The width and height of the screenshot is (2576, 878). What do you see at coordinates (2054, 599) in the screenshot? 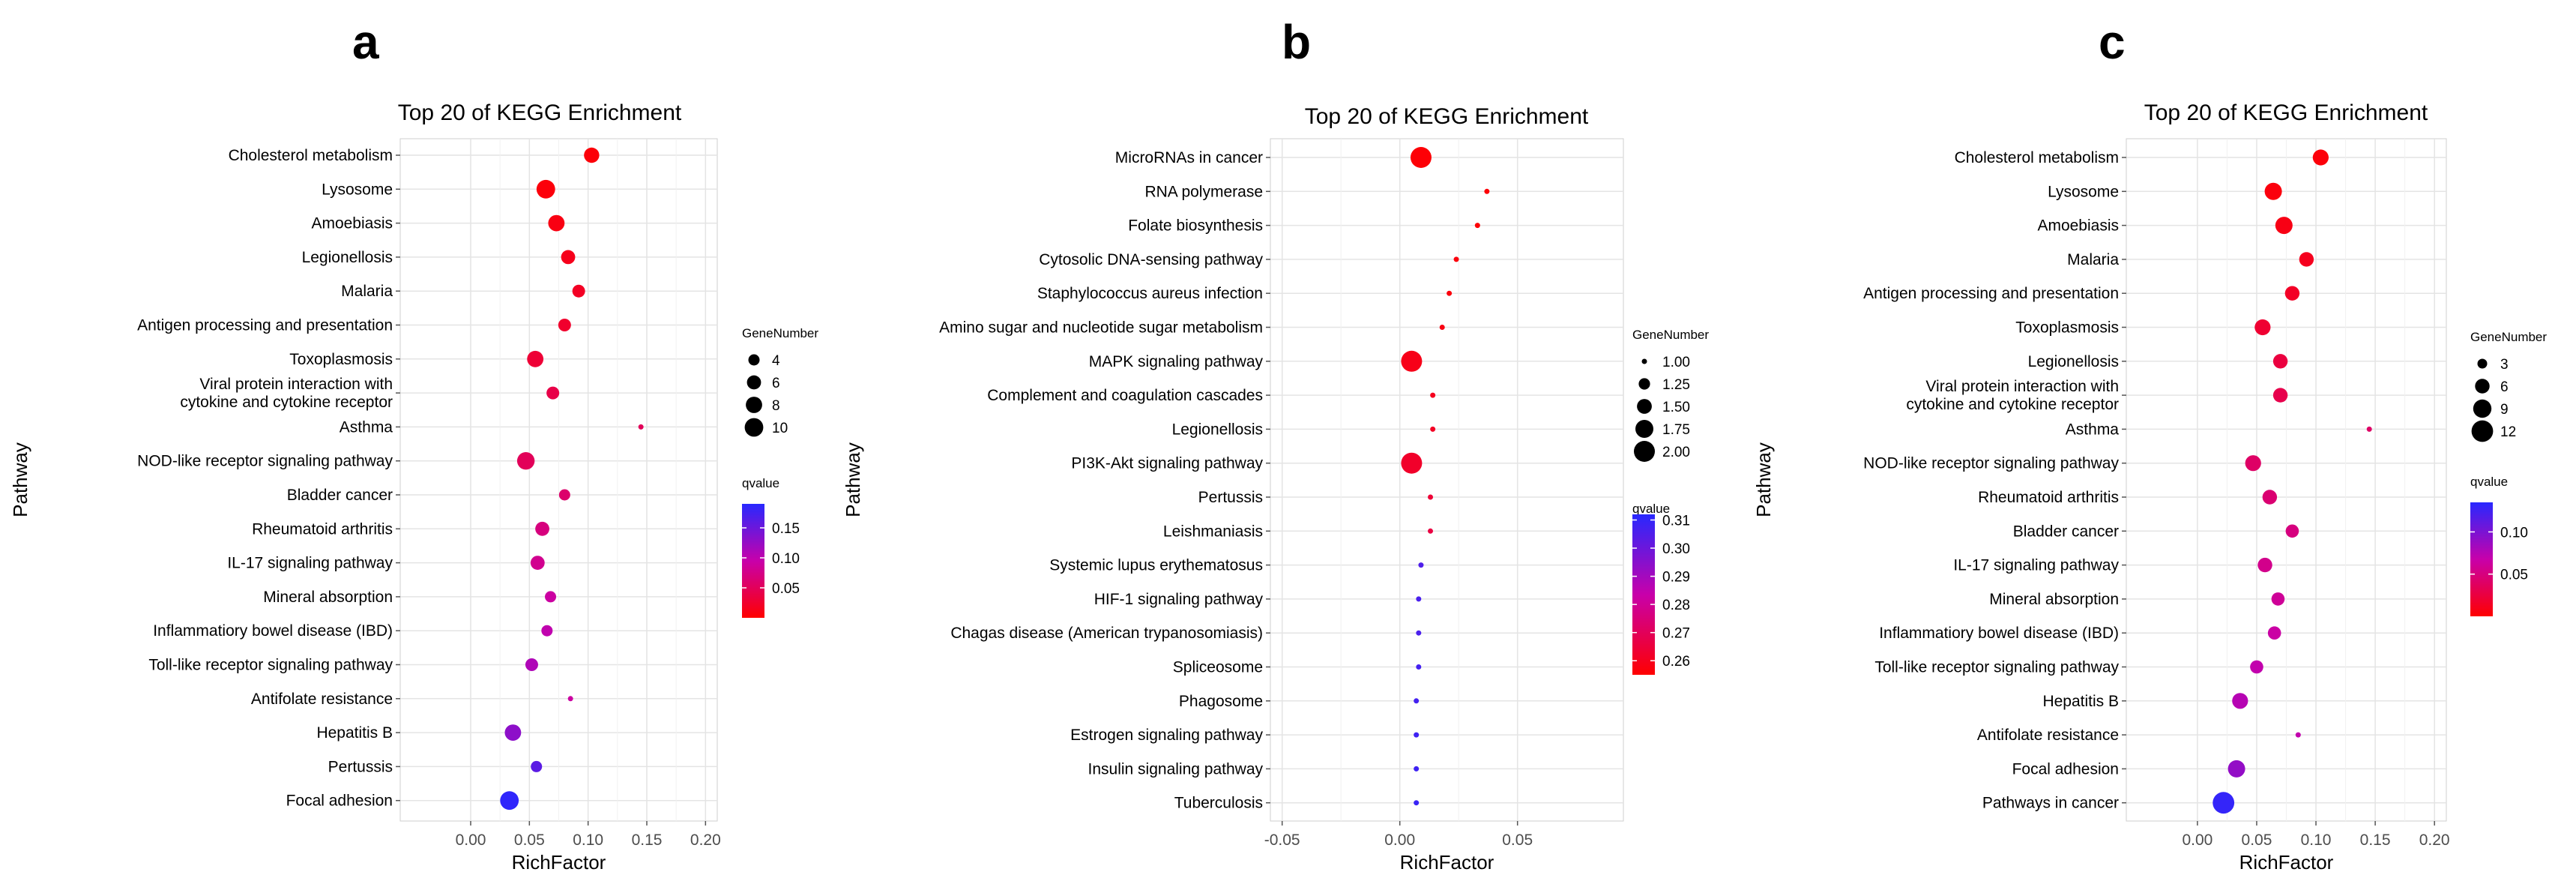
I see `y-tick-label: Mineral absorption` at bounding box center [2054, 599].